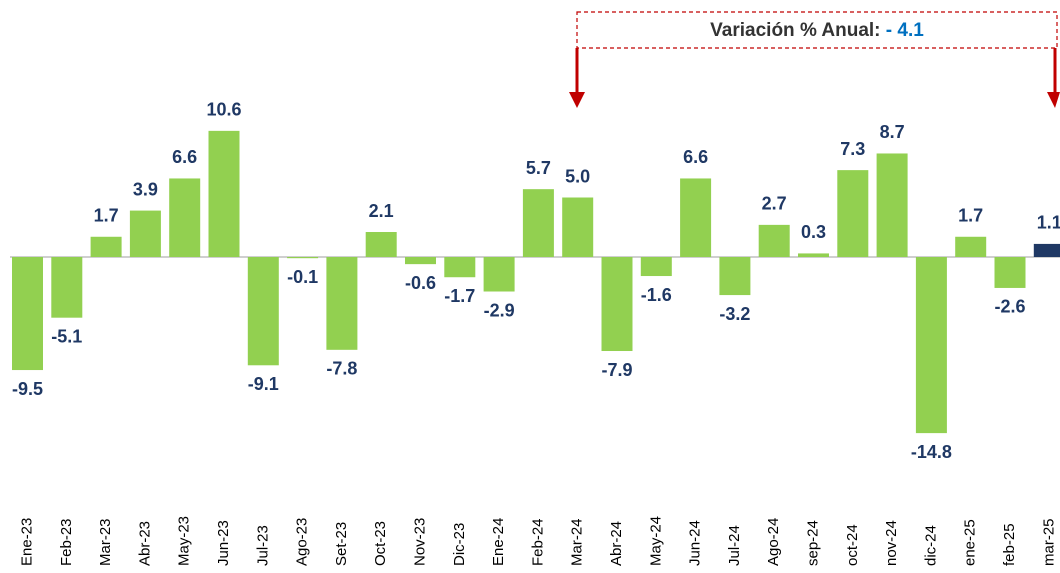 The height and width of the screenshot is (573, 1060). I want to click on x-tick-label: sep-24, so click(812, 543).